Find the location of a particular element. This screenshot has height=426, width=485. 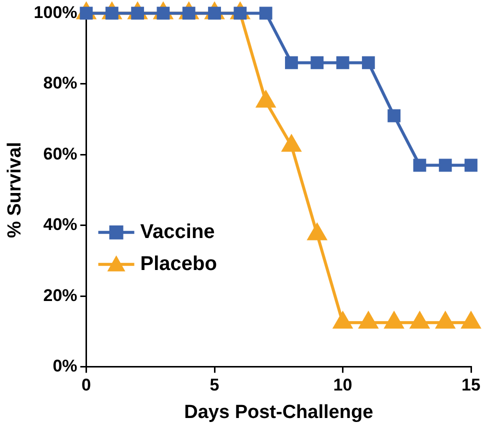

legend-label: Placebo is located at coordinates (178, 263).